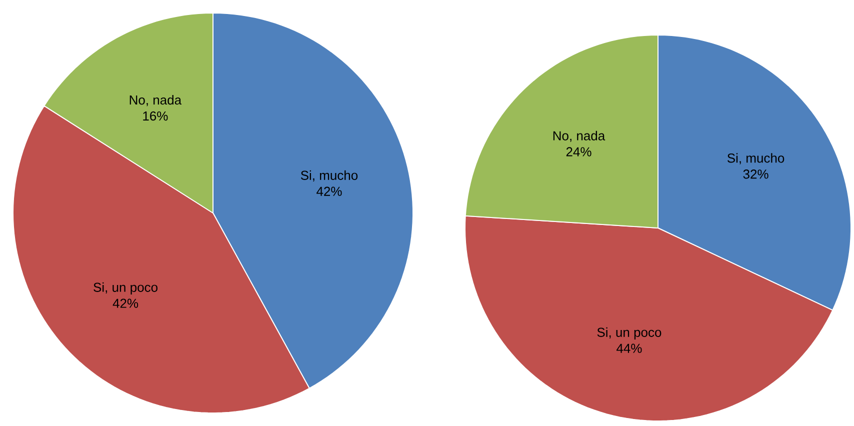  I want to click on data-label: 44%, so click(629, 348).